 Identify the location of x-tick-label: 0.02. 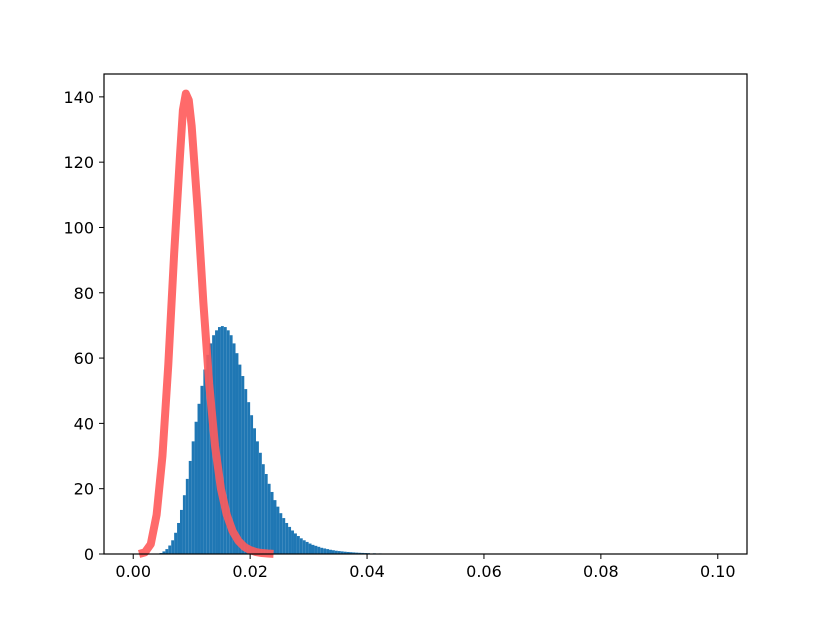
(250, 571).